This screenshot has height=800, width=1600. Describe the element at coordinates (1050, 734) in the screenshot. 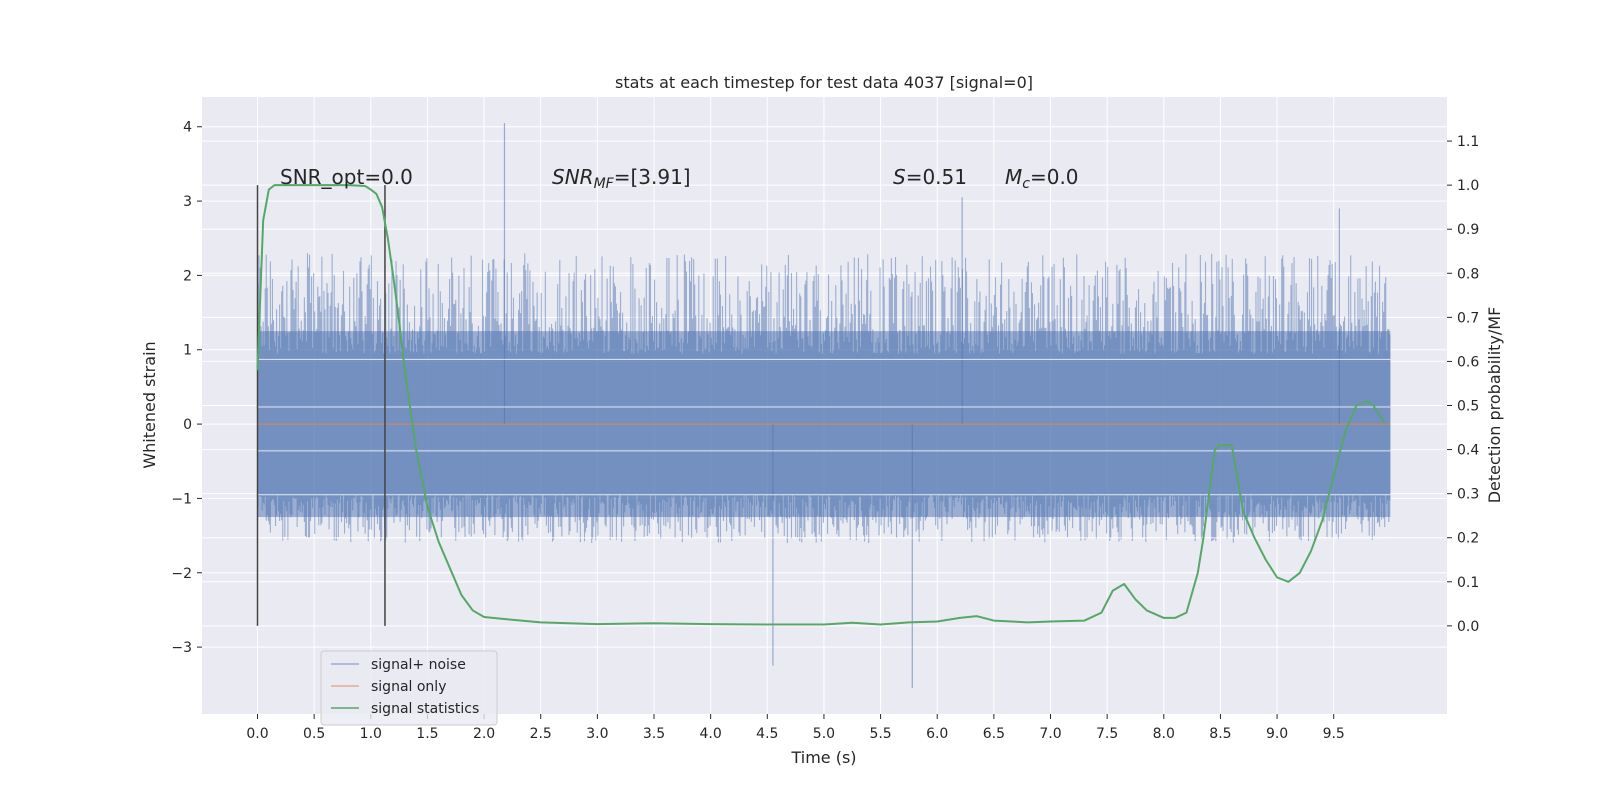

I see `x-tick-label: 7.0` at that location.